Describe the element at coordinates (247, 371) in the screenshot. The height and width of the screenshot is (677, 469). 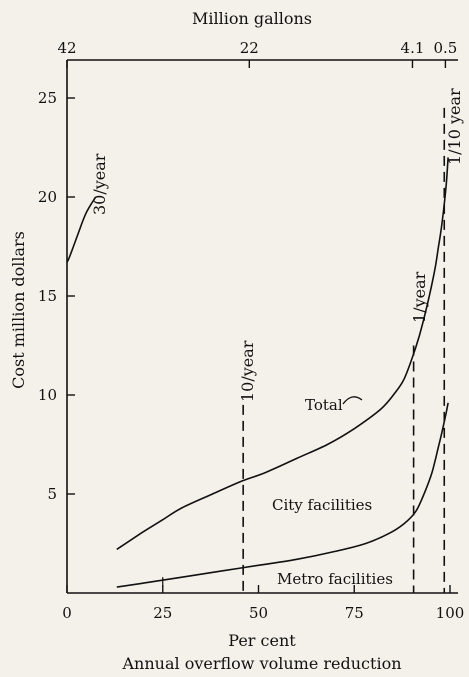
I see `label-10-per-year: 10/year` at that location.